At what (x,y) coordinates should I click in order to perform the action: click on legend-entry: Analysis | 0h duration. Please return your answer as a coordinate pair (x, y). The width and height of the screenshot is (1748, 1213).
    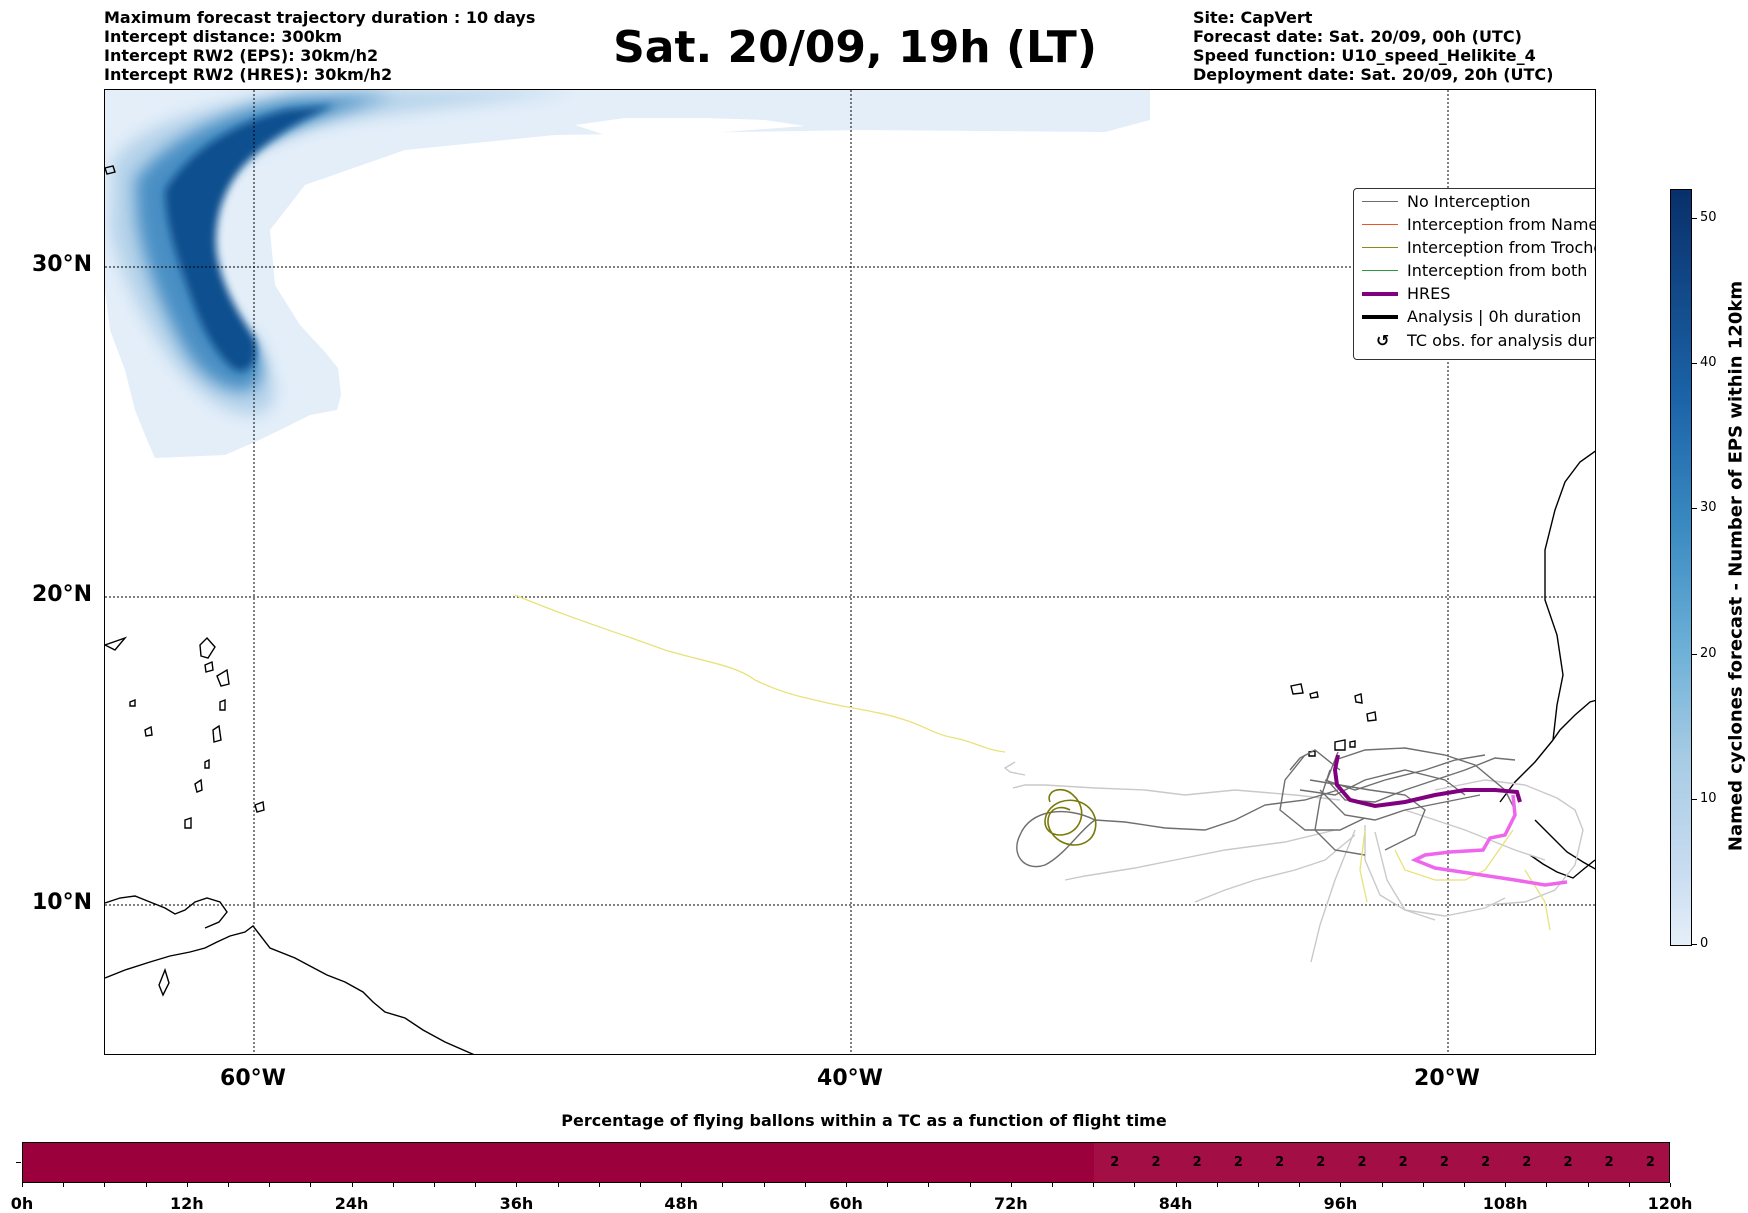
    Looking at the image, I should click on (1474, 317).